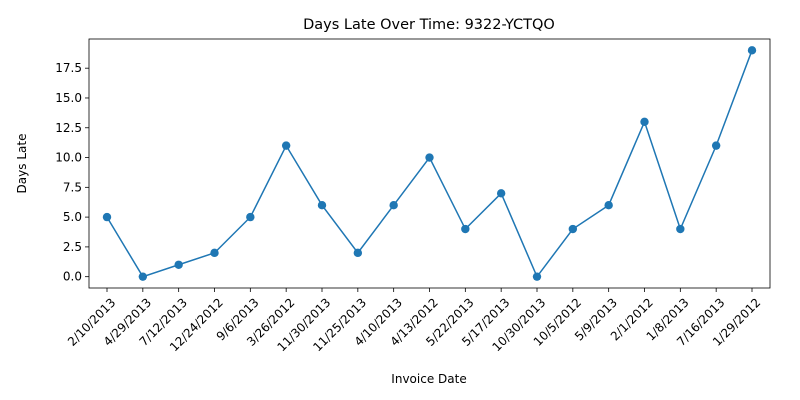 The image size is (800, 400). Describe the element at coordinates (68, 98) in the screenshot. I see `y-tick-label: 15.0` at that location.